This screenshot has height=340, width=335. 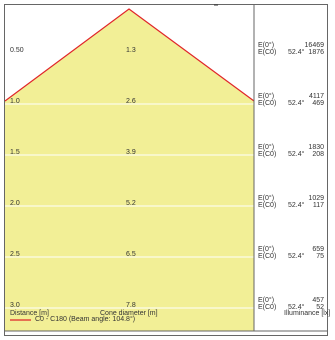 I want to click on row-e0-value: 1029, so click(x=316, y=198).